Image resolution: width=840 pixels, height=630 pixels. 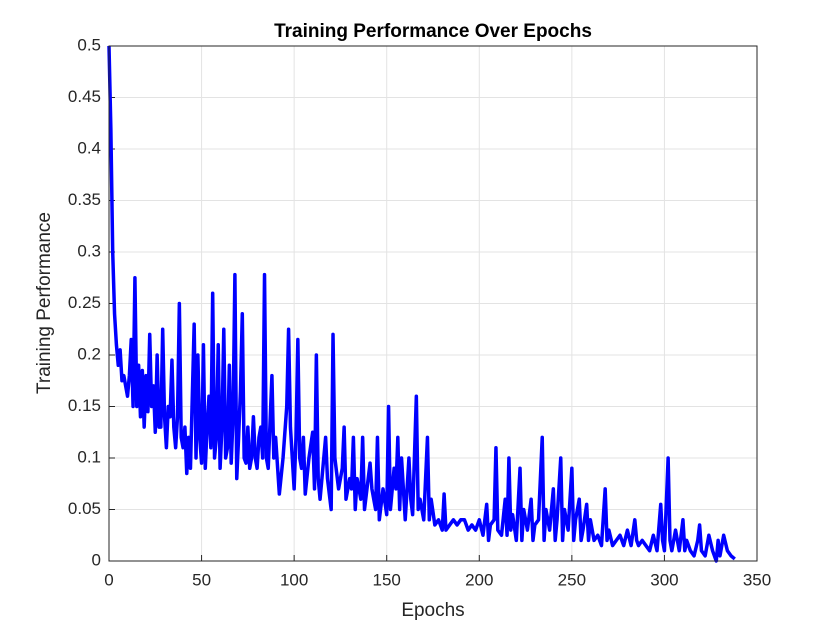 What do you see at coordinates (387, 579) in the screenshot?
I see `x-tick-label: 150` at bounding box center [387, 579].